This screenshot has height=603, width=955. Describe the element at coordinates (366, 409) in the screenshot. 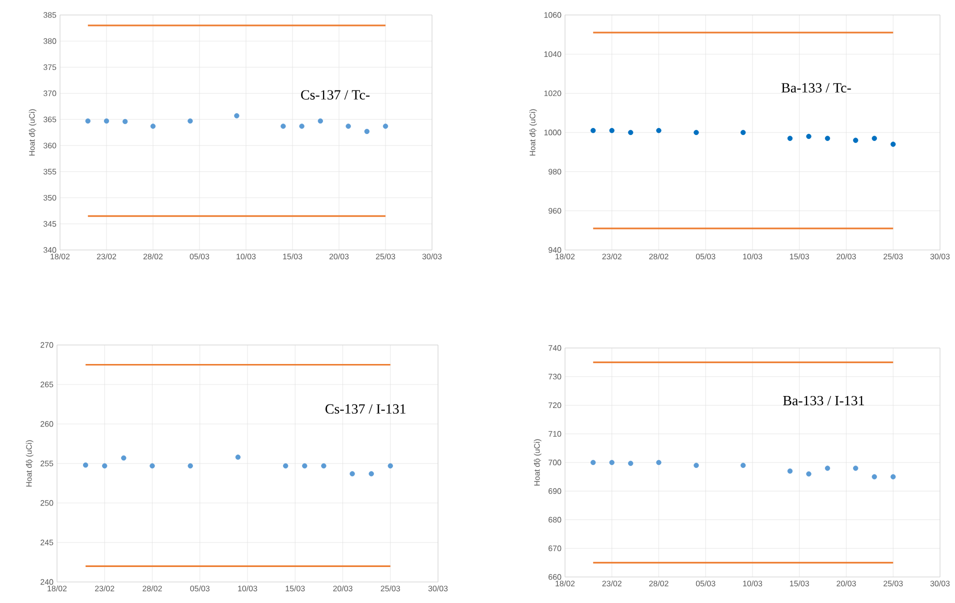

I see `annotation: Cs-137 / I-131` at that location.